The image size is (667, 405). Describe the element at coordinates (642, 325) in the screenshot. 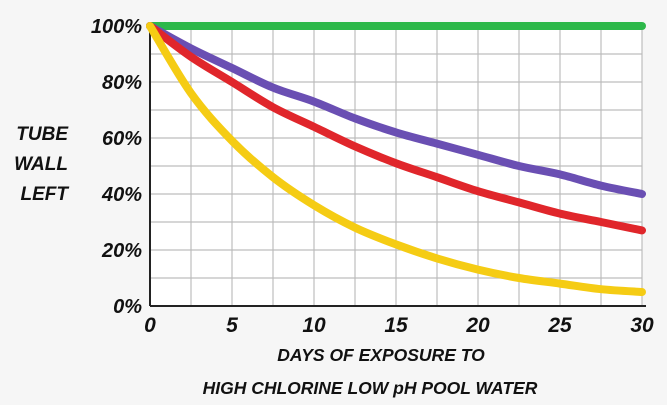

I see `x-tick-label: 30` at that location.